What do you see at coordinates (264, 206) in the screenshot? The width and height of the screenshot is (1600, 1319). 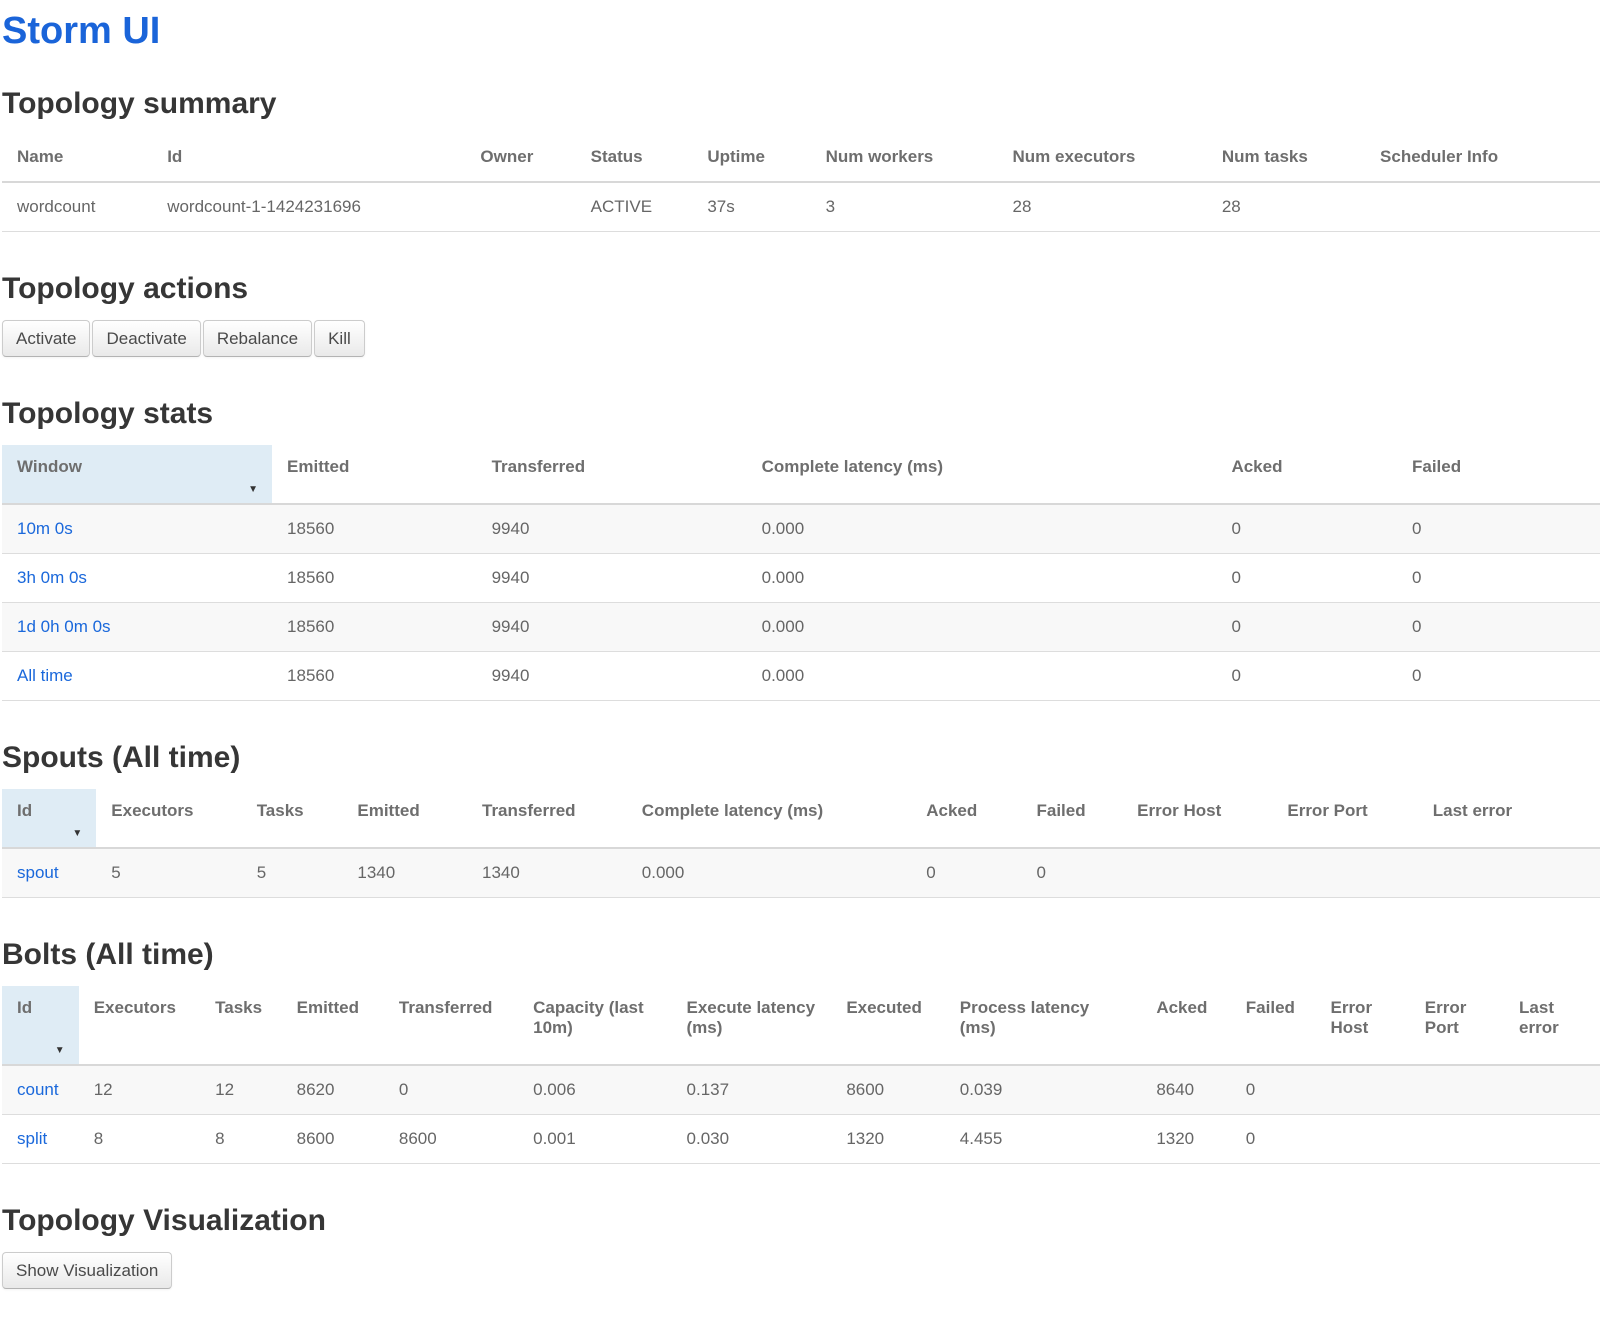 I see `cell-id: wordcount-1-1424231696` at bounding box center [264, 206].